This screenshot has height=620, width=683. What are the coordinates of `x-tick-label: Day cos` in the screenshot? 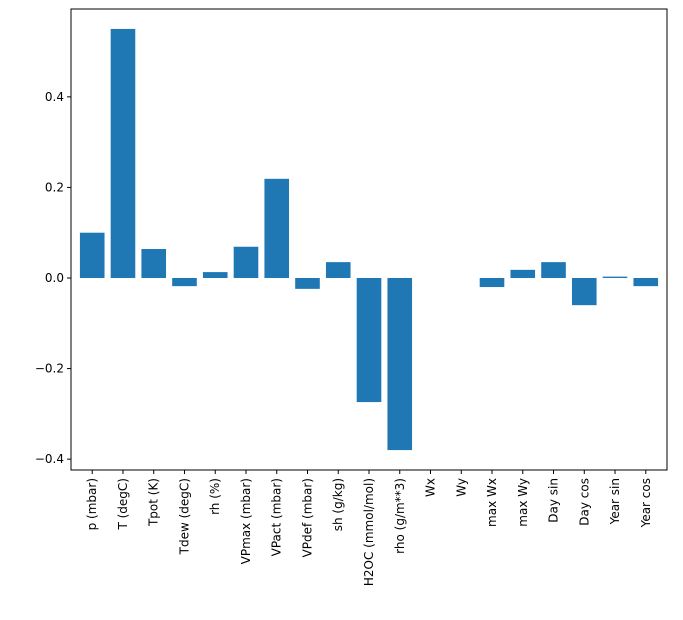 It's located at (584, 502).